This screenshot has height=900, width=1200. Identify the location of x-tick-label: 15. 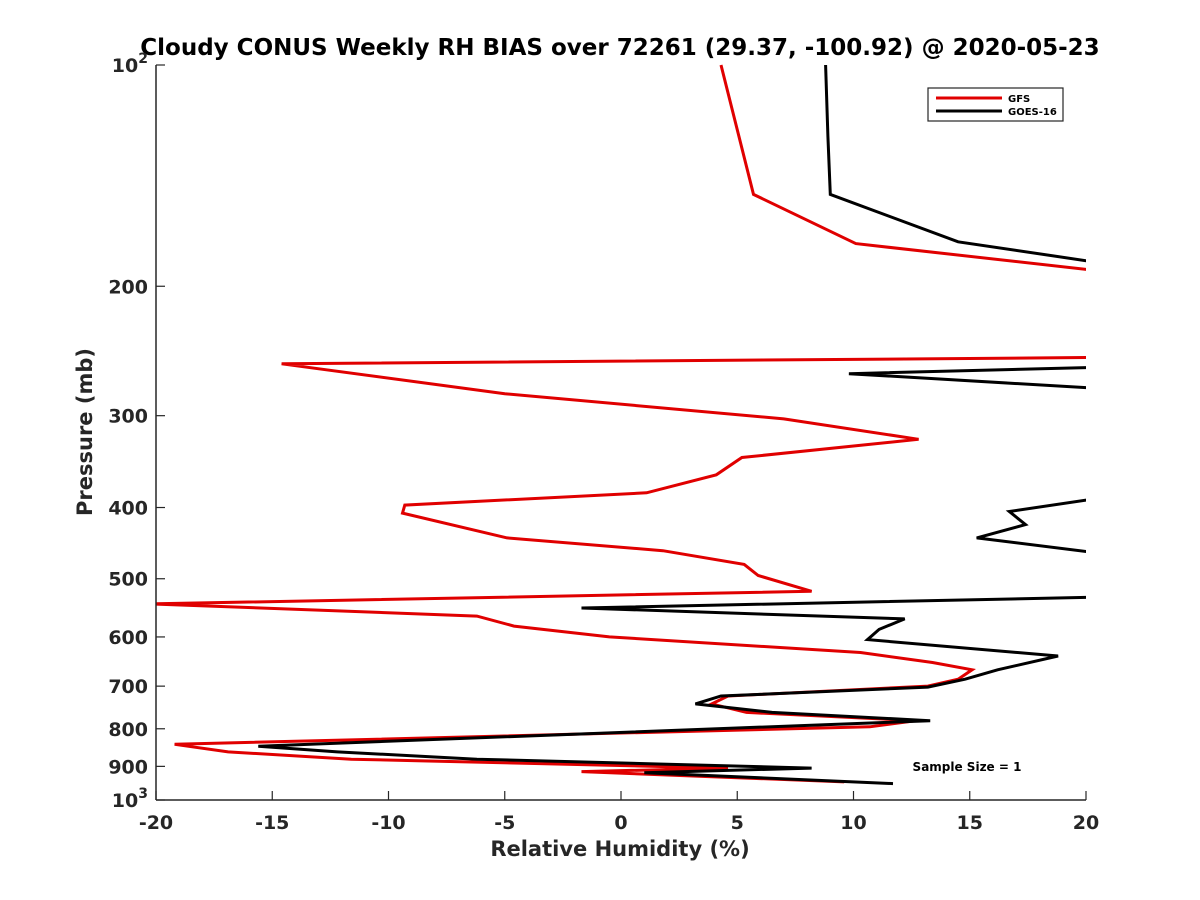
(970, 823).